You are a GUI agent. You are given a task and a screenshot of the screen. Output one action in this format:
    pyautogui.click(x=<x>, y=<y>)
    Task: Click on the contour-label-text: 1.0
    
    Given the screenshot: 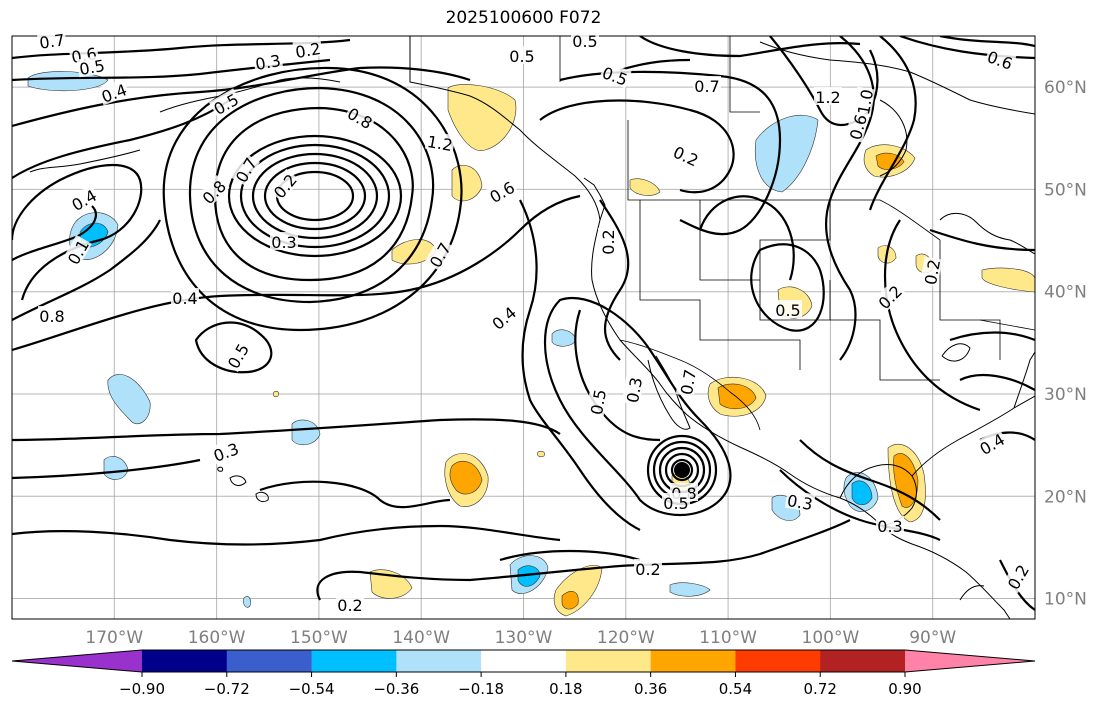 What is the action you would take?
    pyautogui.click(x=865, y=102)
    